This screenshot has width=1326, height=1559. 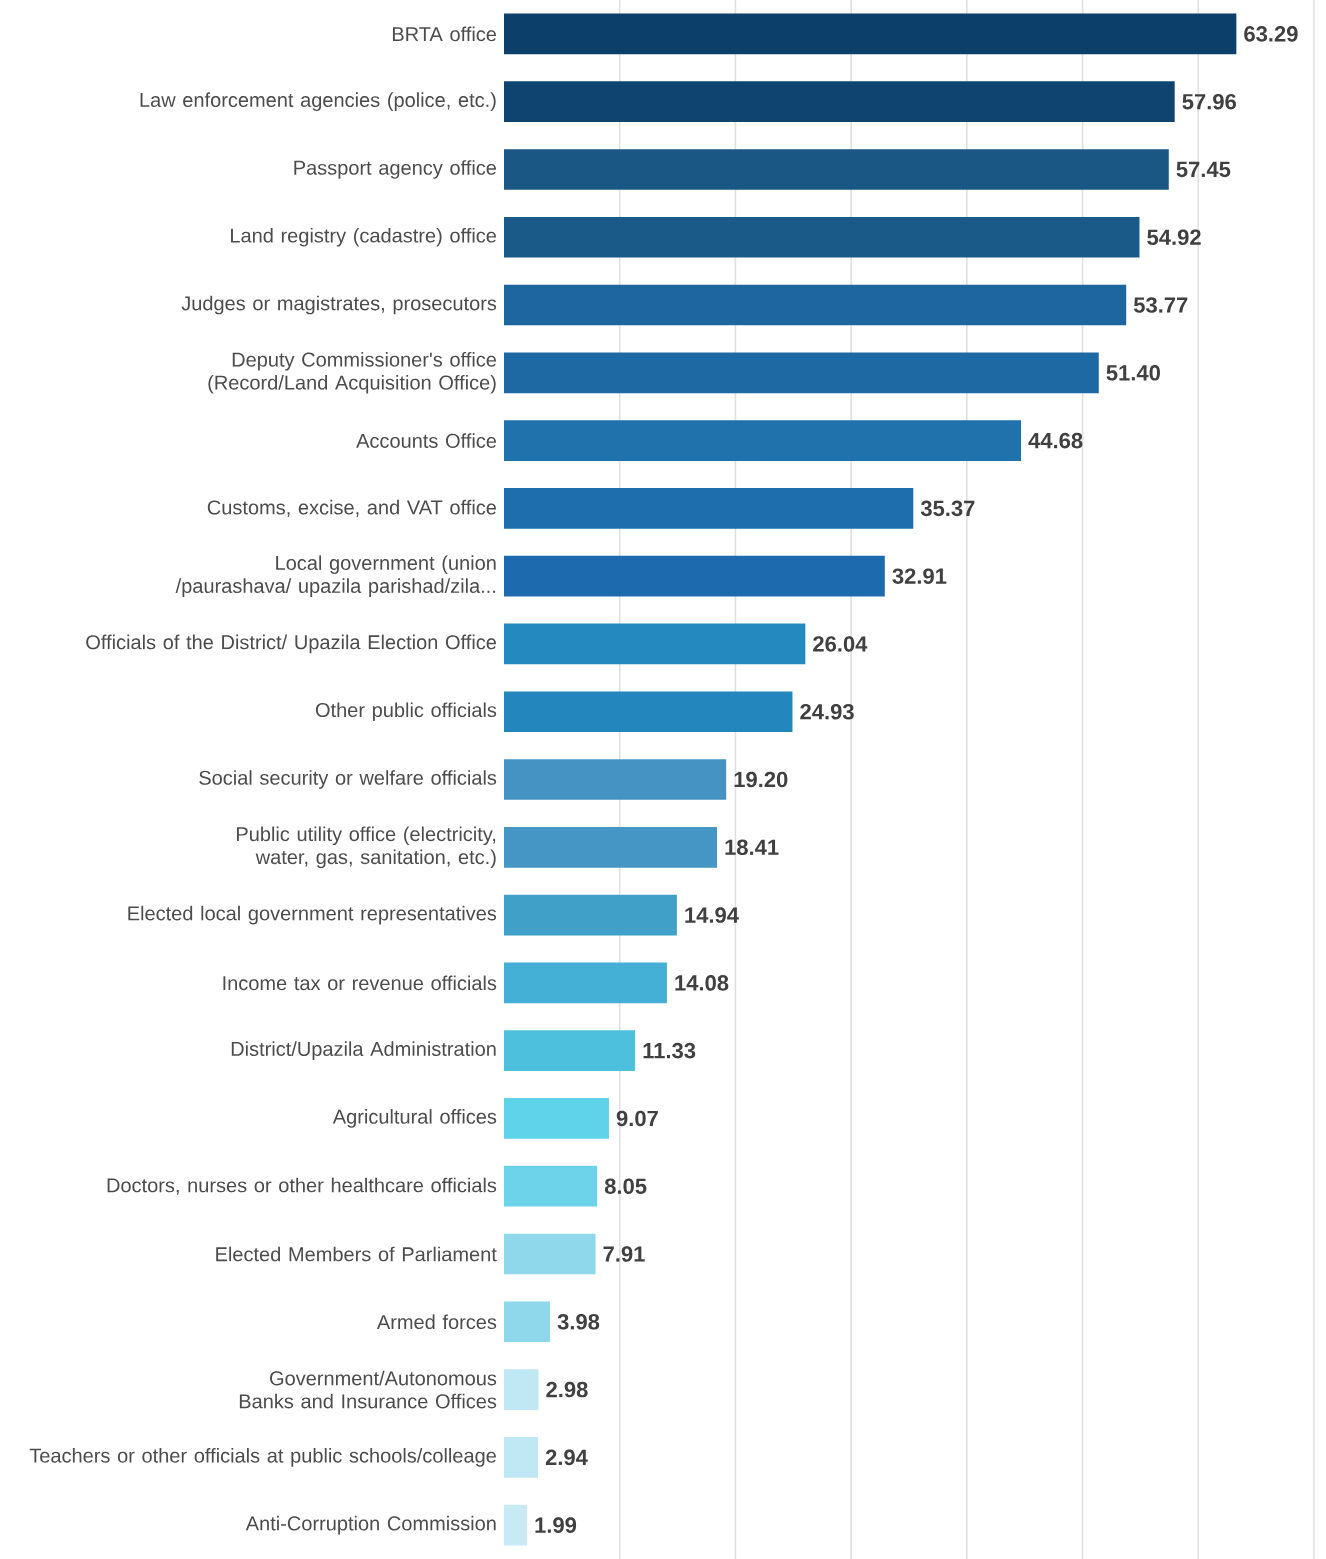 What do you see at coordinates (669, 1050) in the screenshot?
I see `data-label: 11.33` at bounding box center [669, 1050].